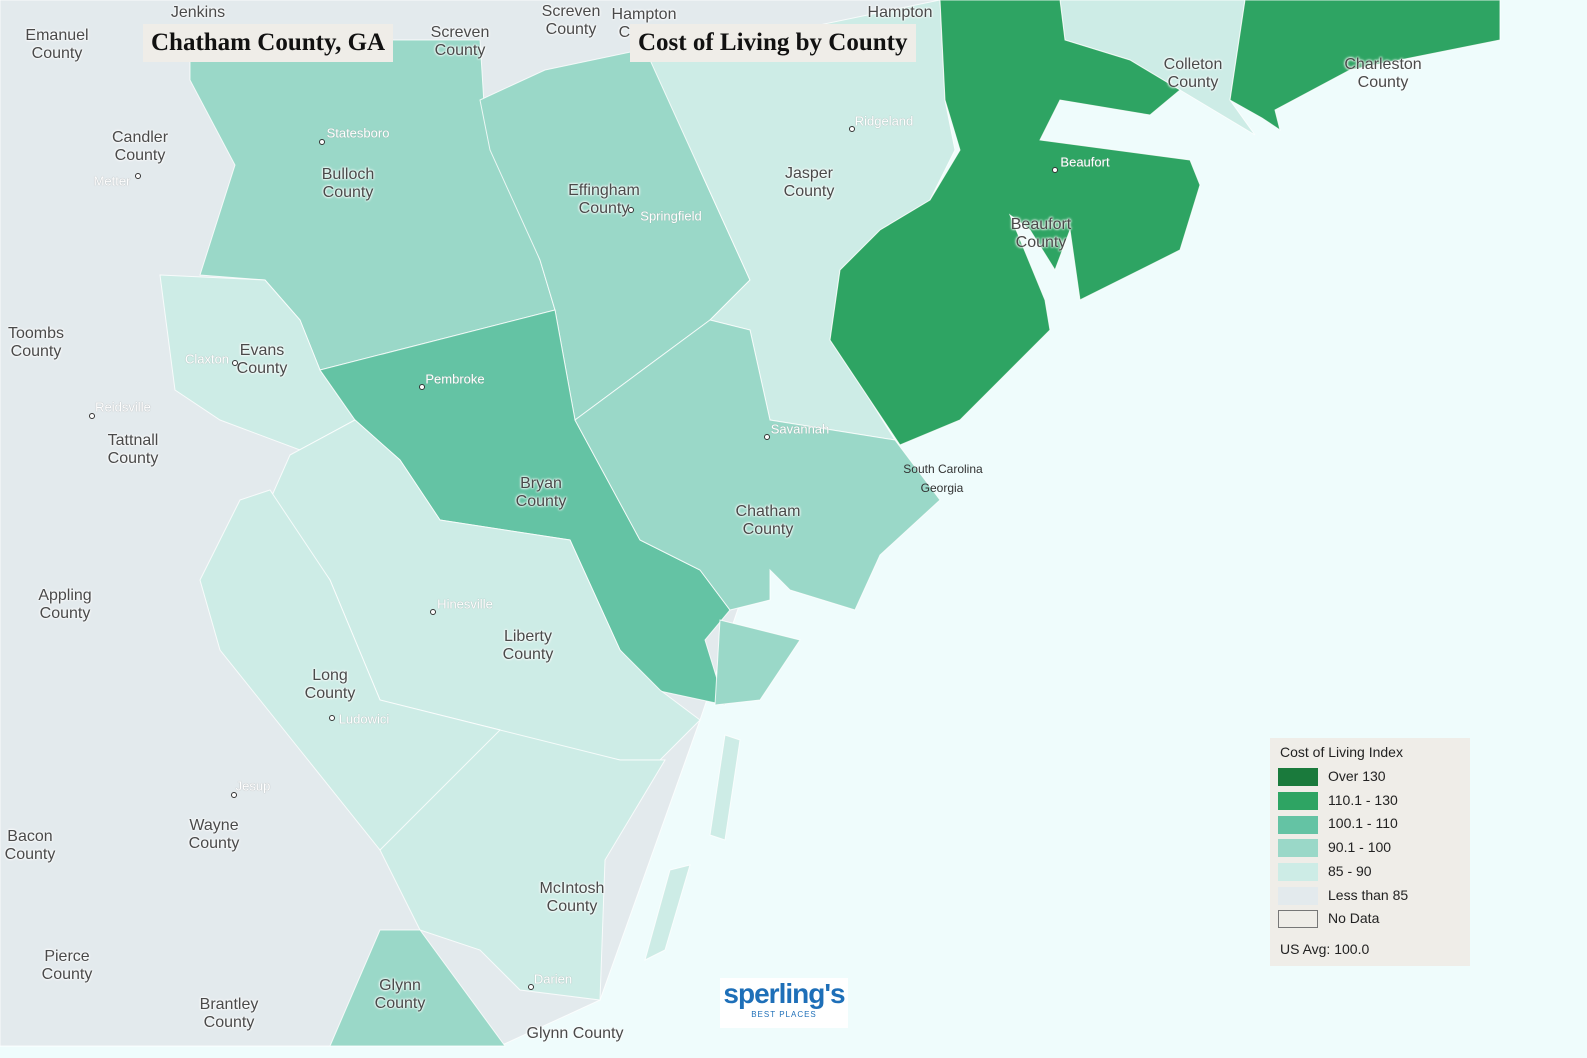  Describe the element at coordinates (30, 845) in the screenshot. I see `county-label: Bacon County` at that location.